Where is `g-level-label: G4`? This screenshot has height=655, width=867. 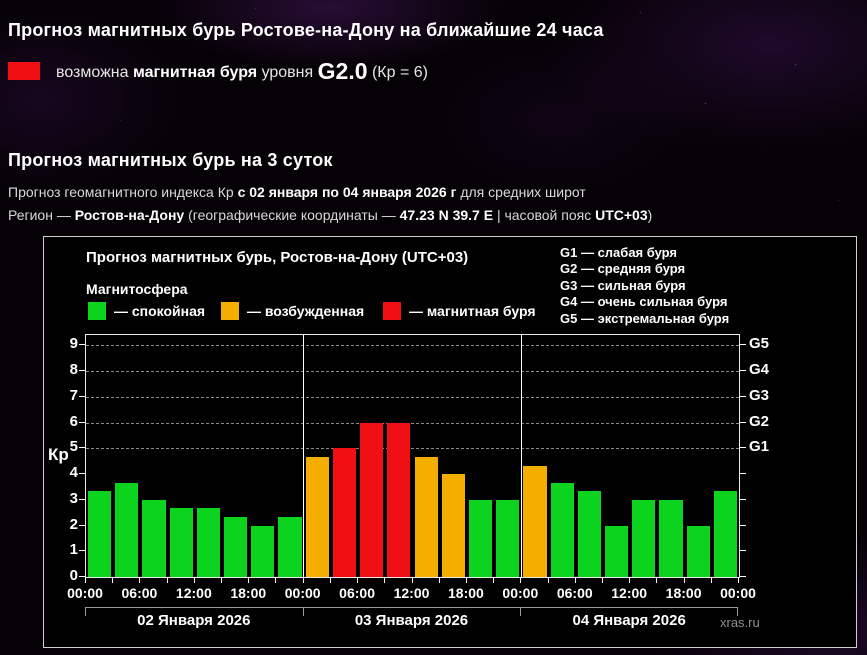
g-level-label: G4 is located at coordinates (759, 370).